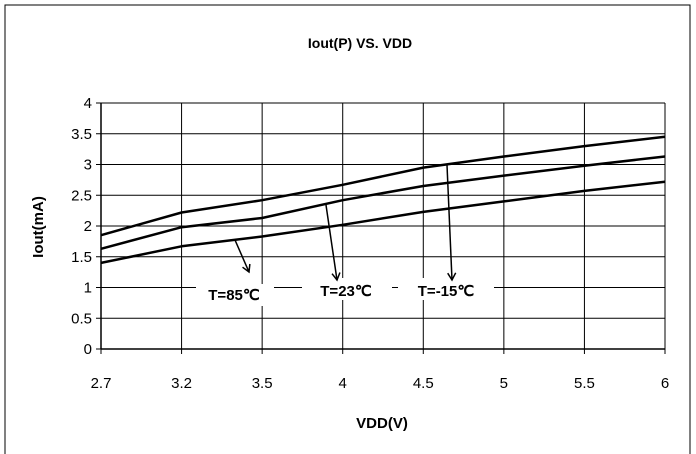  Describe the element at coordinates (345, 235) in the screenshot. I see `annotation-layer: T=85℃ T=23℃ T=-15℃` at that location.